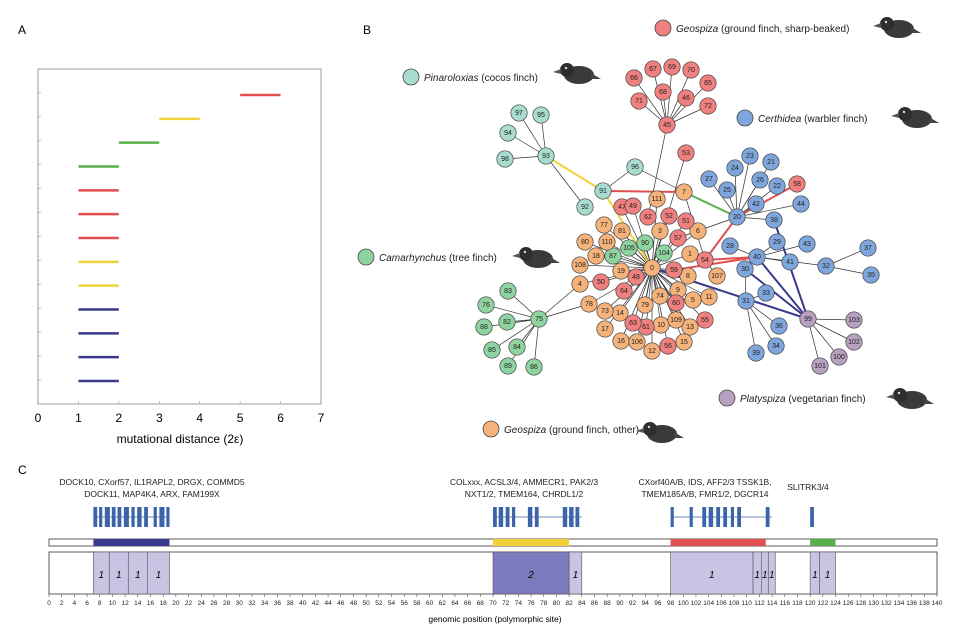 This screenshot has height=624, width=960. I want to click on haplotype-block: 2, so click(531, 573).